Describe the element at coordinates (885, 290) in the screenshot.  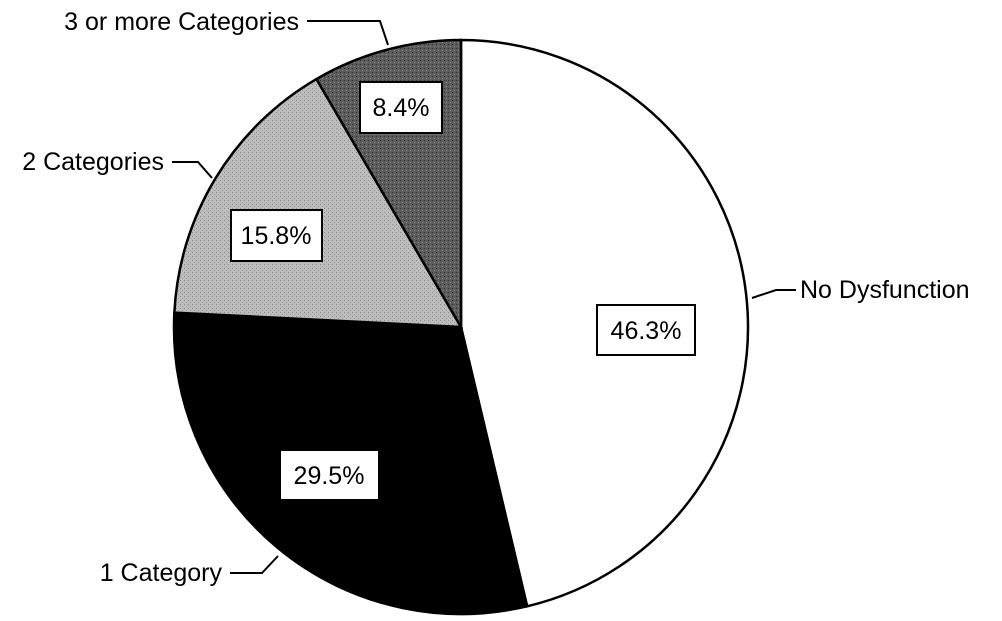
I see `slice-label-no-dysfunction: No Dysfunction` at that location.